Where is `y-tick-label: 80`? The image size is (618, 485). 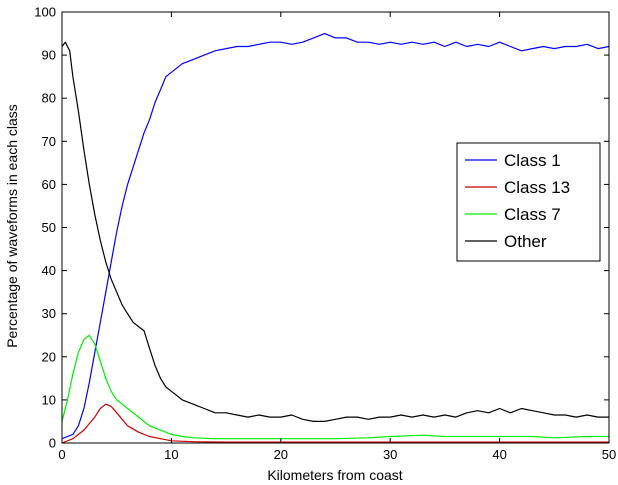 y-tick-label: 80 is located at coordinates (49, 98).